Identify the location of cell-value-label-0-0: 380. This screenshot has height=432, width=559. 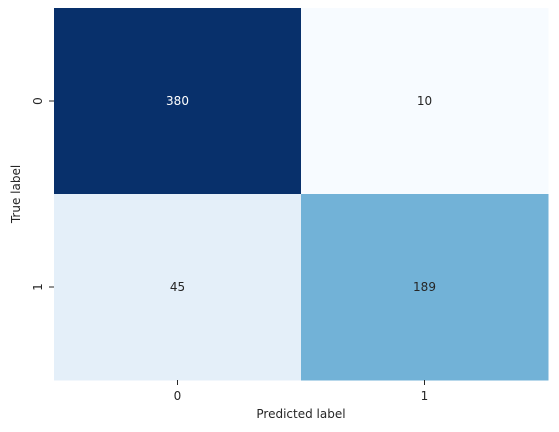
(177, 101).